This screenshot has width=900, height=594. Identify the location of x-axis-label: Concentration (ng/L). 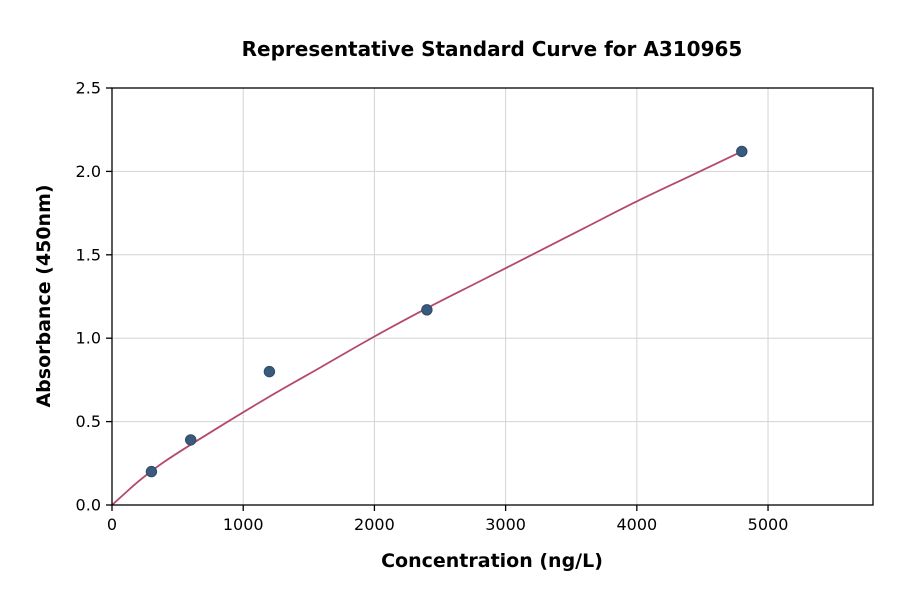
(492, 561).